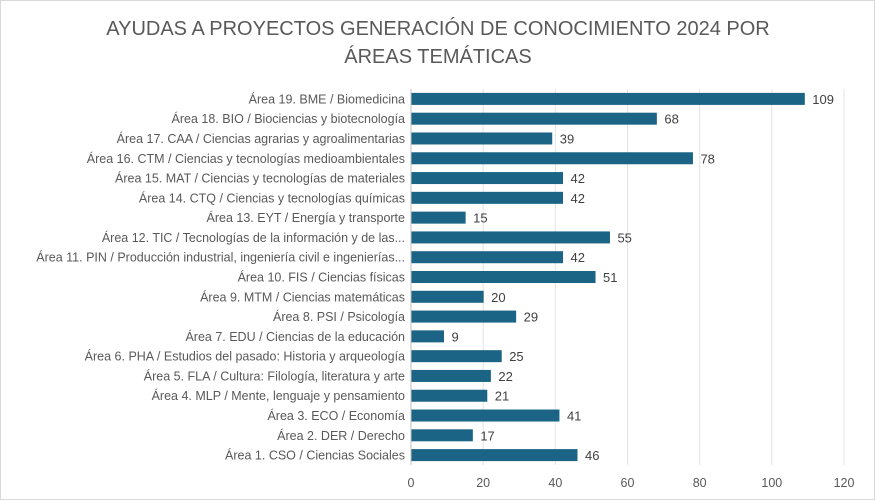  I want to click on x-tick-label: 120, so click(844, 483).